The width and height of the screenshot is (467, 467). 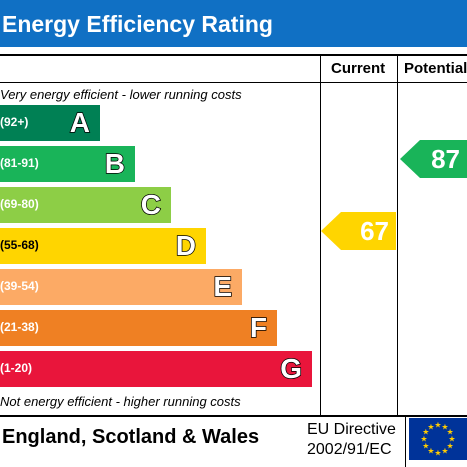 I want to click on band-d: (55-68) D, so click(x=103, y=246).